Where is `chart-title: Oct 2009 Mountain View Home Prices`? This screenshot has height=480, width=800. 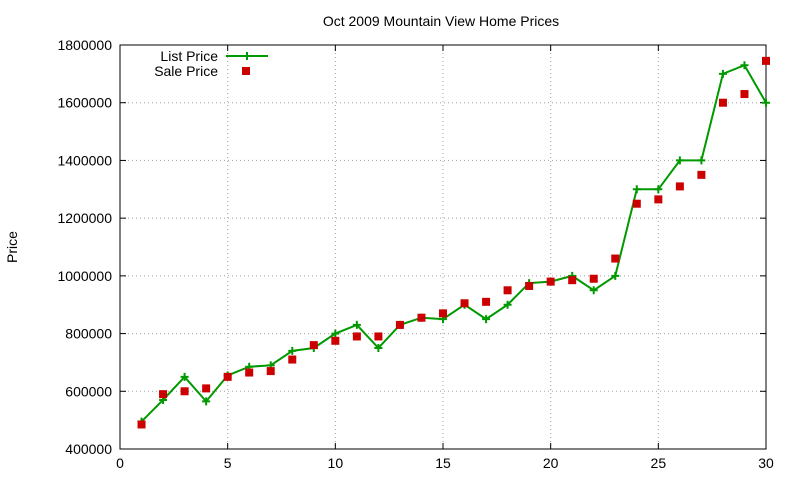
chart-title: Oct 2009 Mountain View Home Prices is located at coordinates (441, 21).